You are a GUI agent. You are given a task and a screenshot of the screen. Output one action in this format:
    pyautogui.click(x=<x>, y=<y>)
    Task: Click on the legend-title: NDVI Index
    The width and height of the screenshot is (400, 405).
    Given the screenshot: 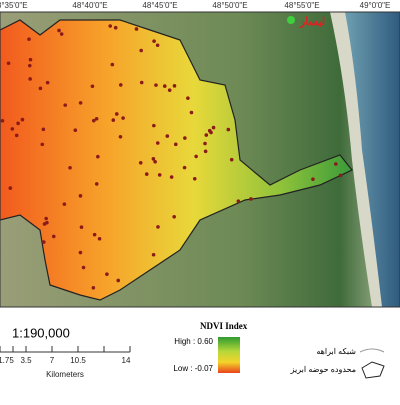 What is the action you would take?
    pyautogui.click(x=224, y=326)
    